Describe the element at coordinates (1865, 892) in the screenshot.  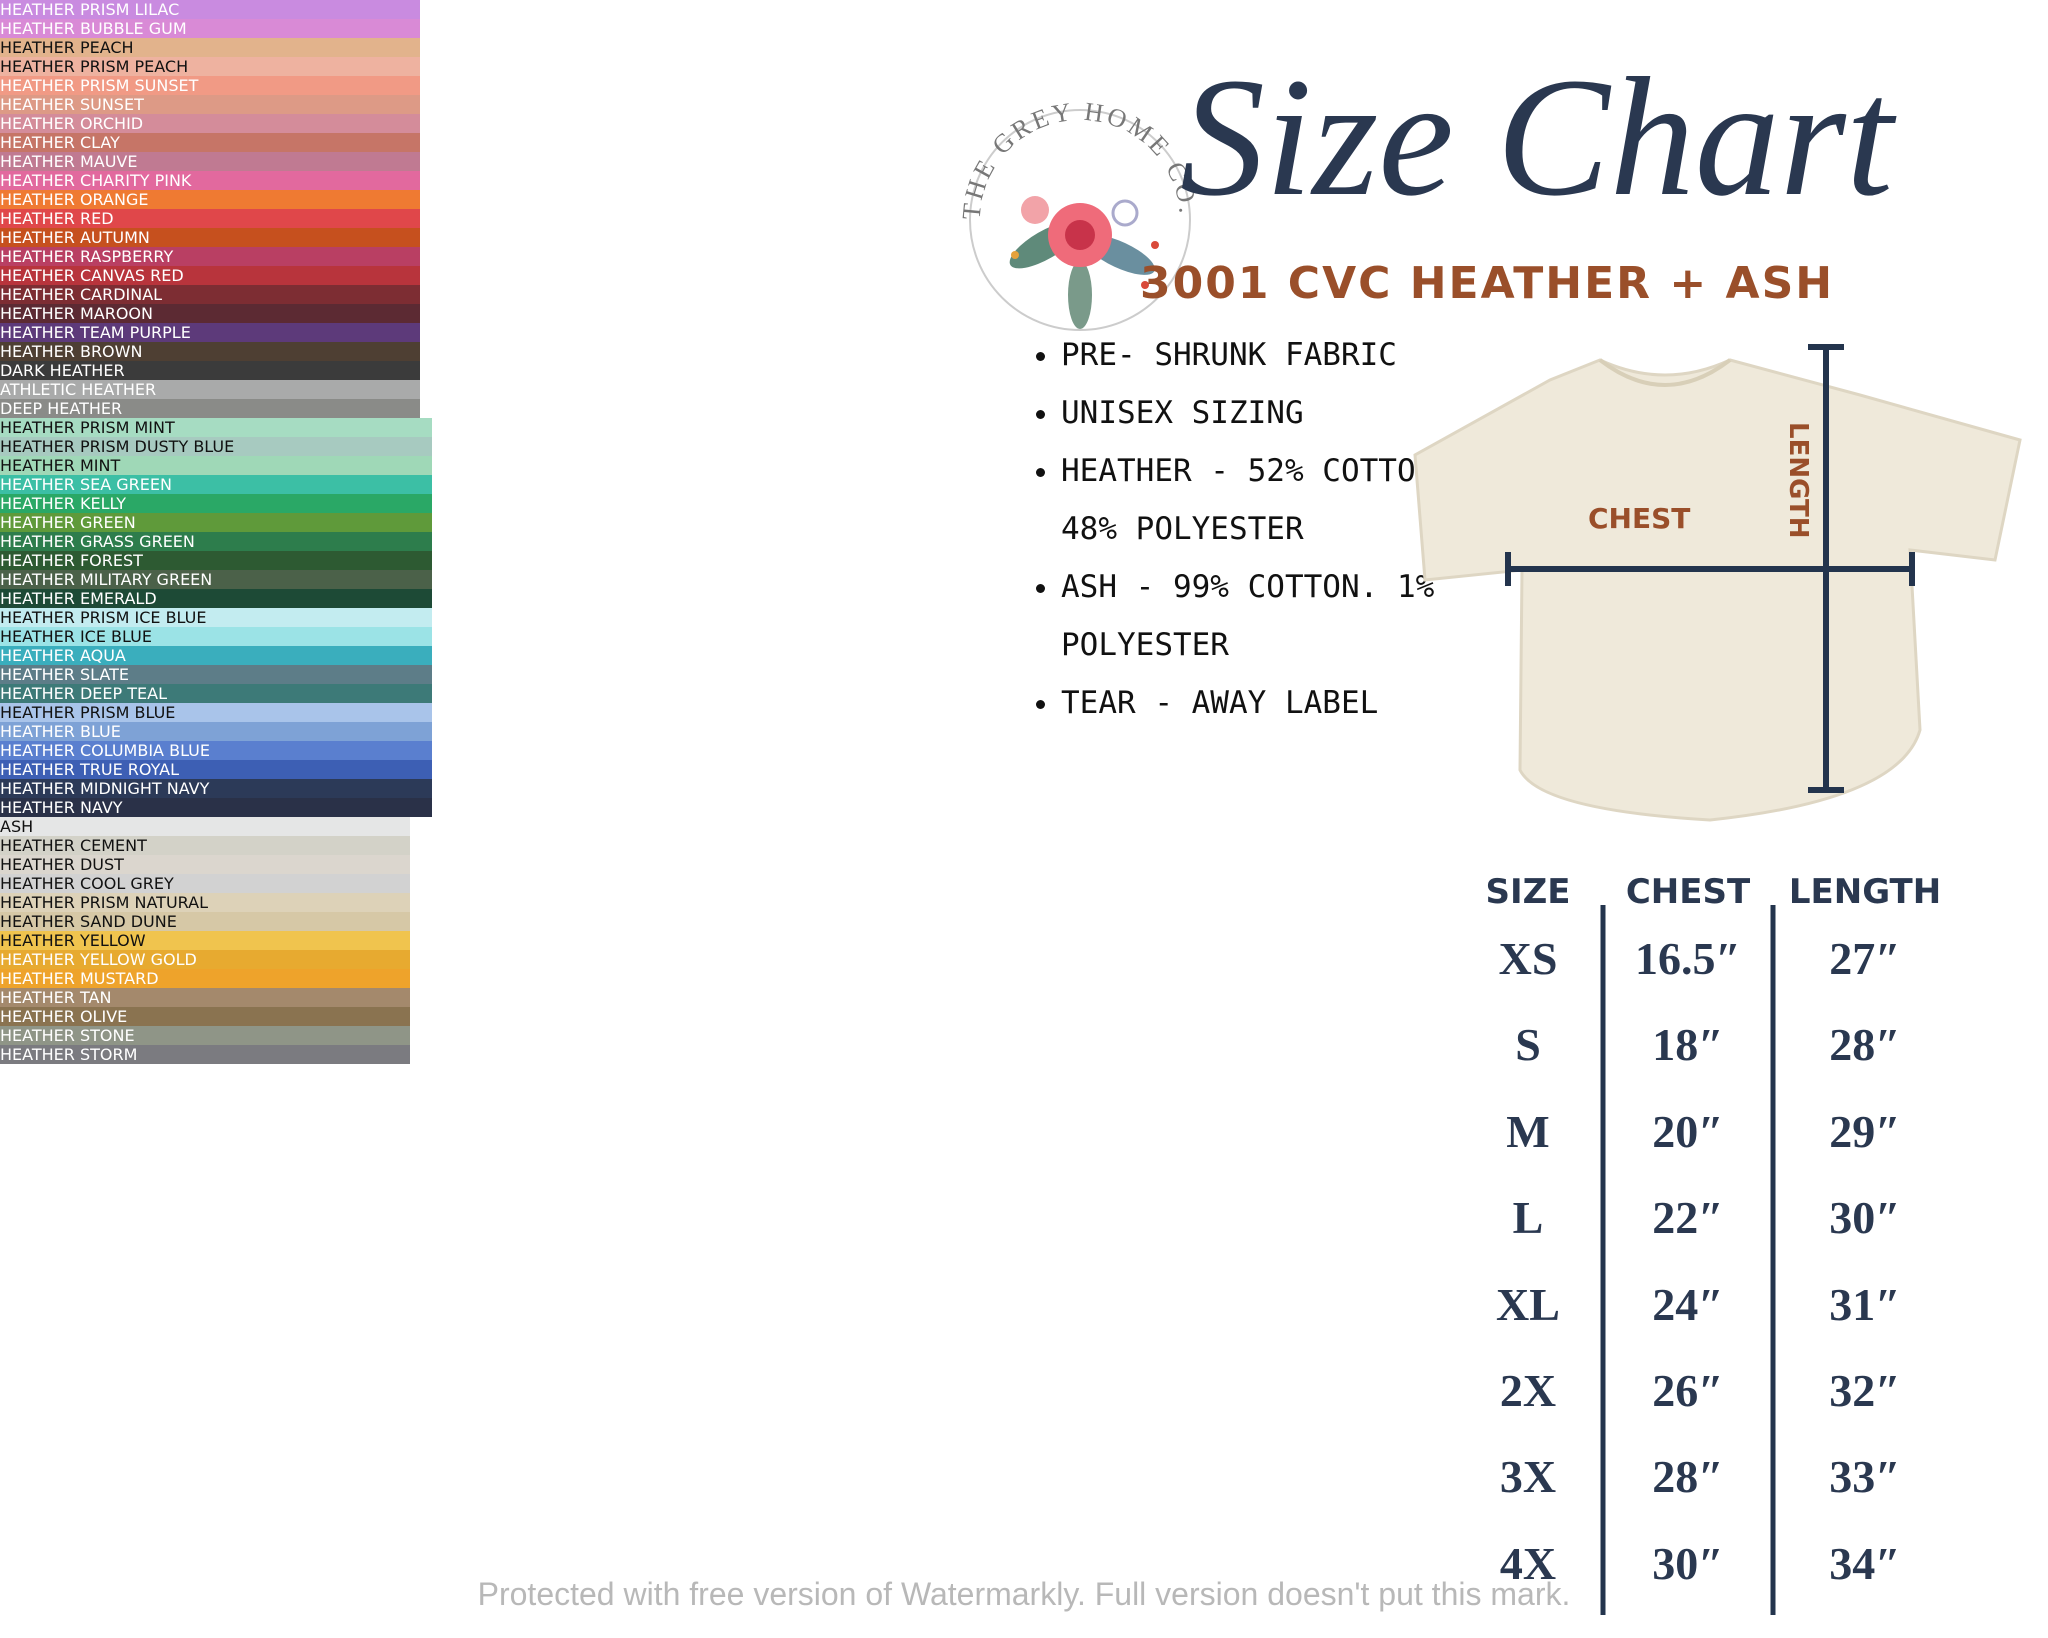
I see `table-header: LENGTH` at that location.